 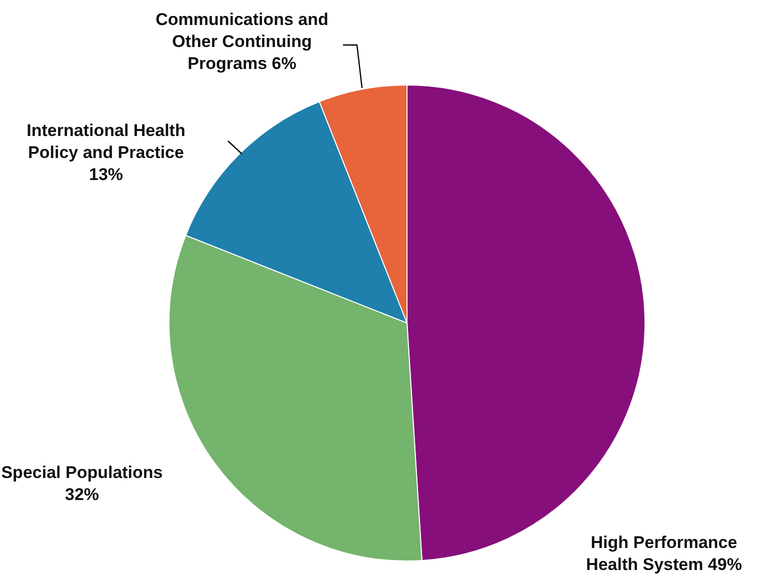 What do you see at coordinates (242, 41) in the screenshot?
I see `slice-label: Communications and Other Continuing Programs 6%` at bounding box center [242, 41].